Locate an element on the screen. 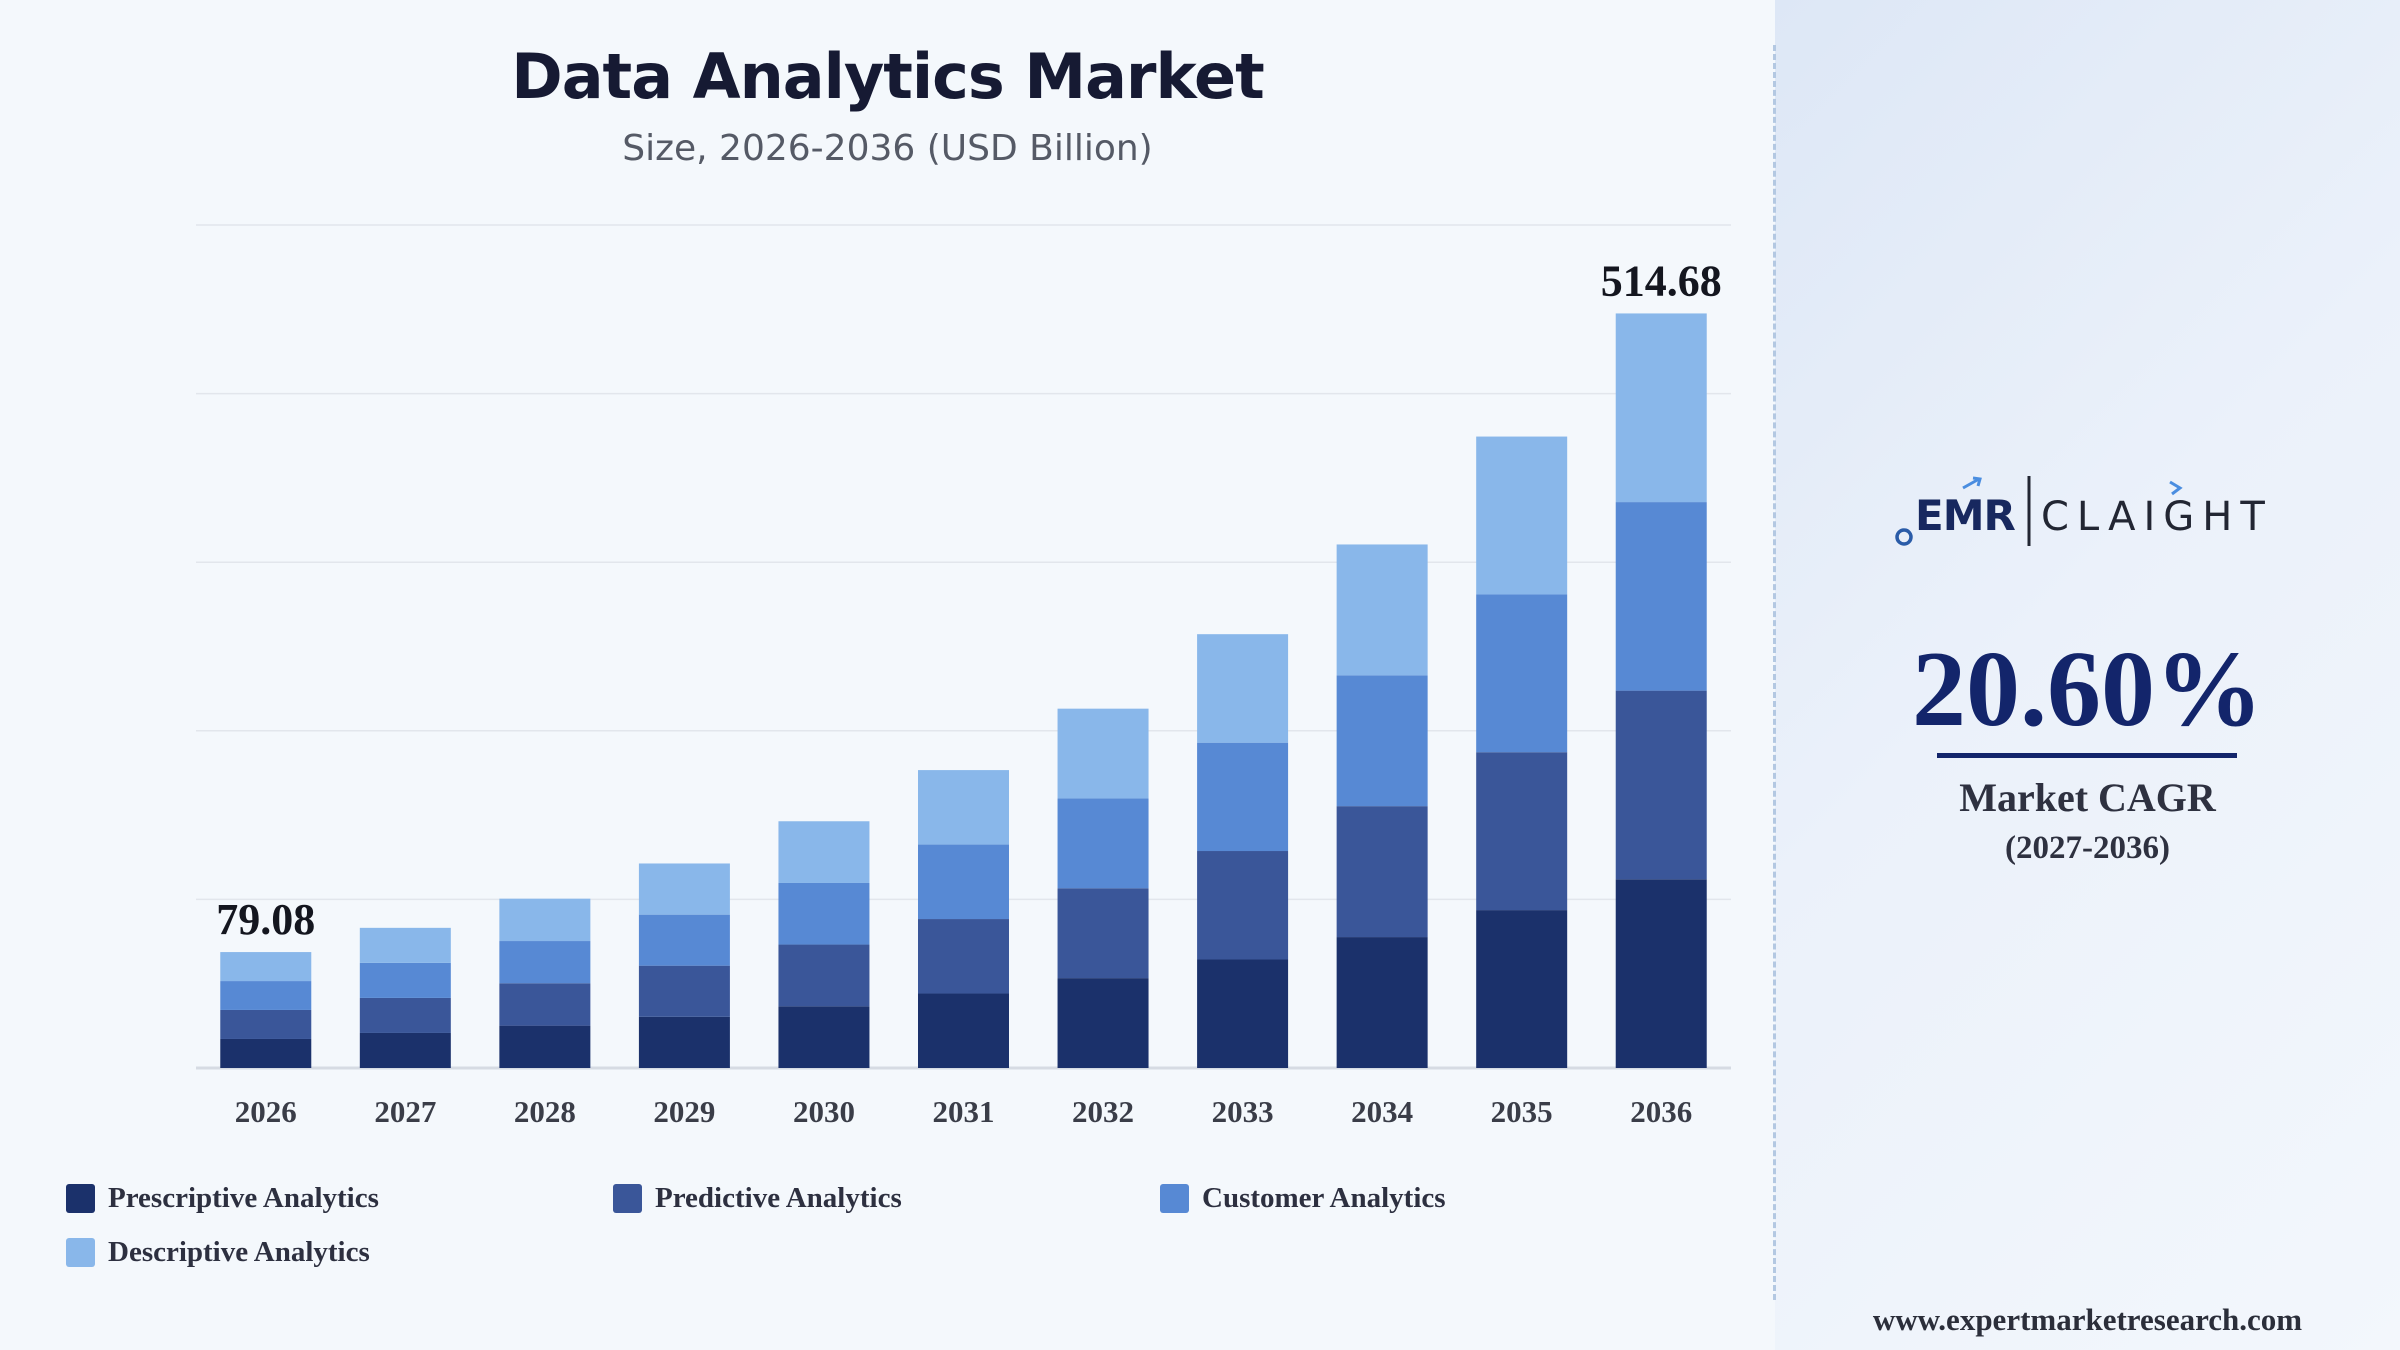  logo-dot-icon is located at coordinates (1904, 537).